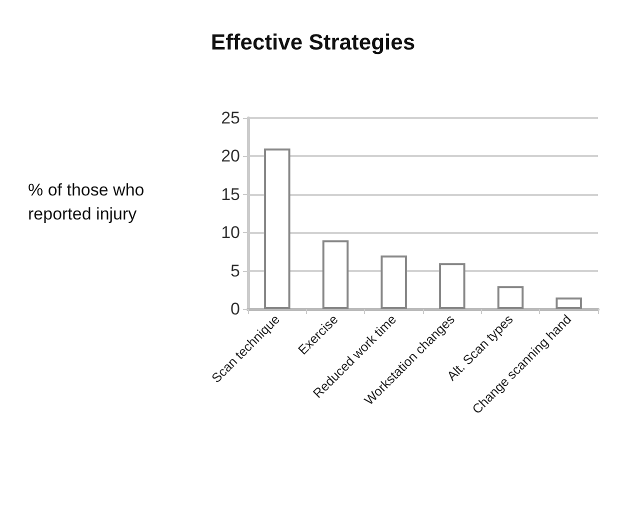 The height and width of the screenshot is (532, 626). Describe the element at coordinates (230, 232) in the screenshot. I see `y-tick-label: 10` at that location.